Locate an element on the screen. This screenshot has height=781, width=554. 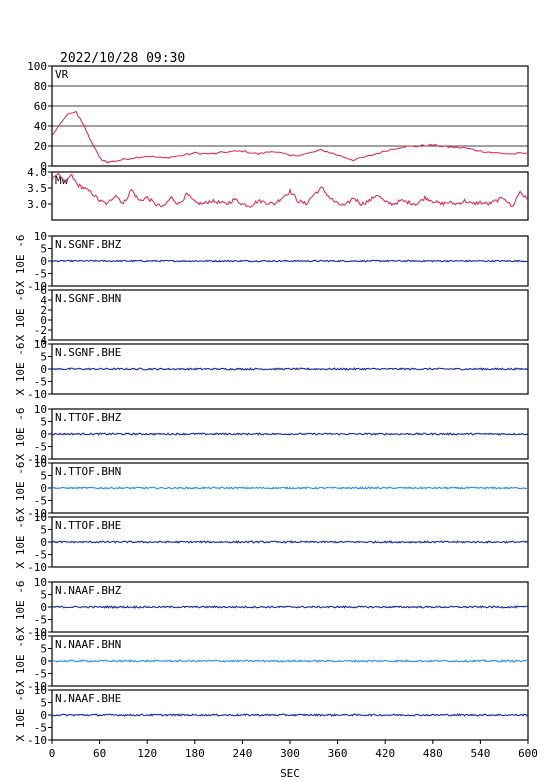
panel-label: N.TTOF.BHZ is located at coordinates (88, 417).